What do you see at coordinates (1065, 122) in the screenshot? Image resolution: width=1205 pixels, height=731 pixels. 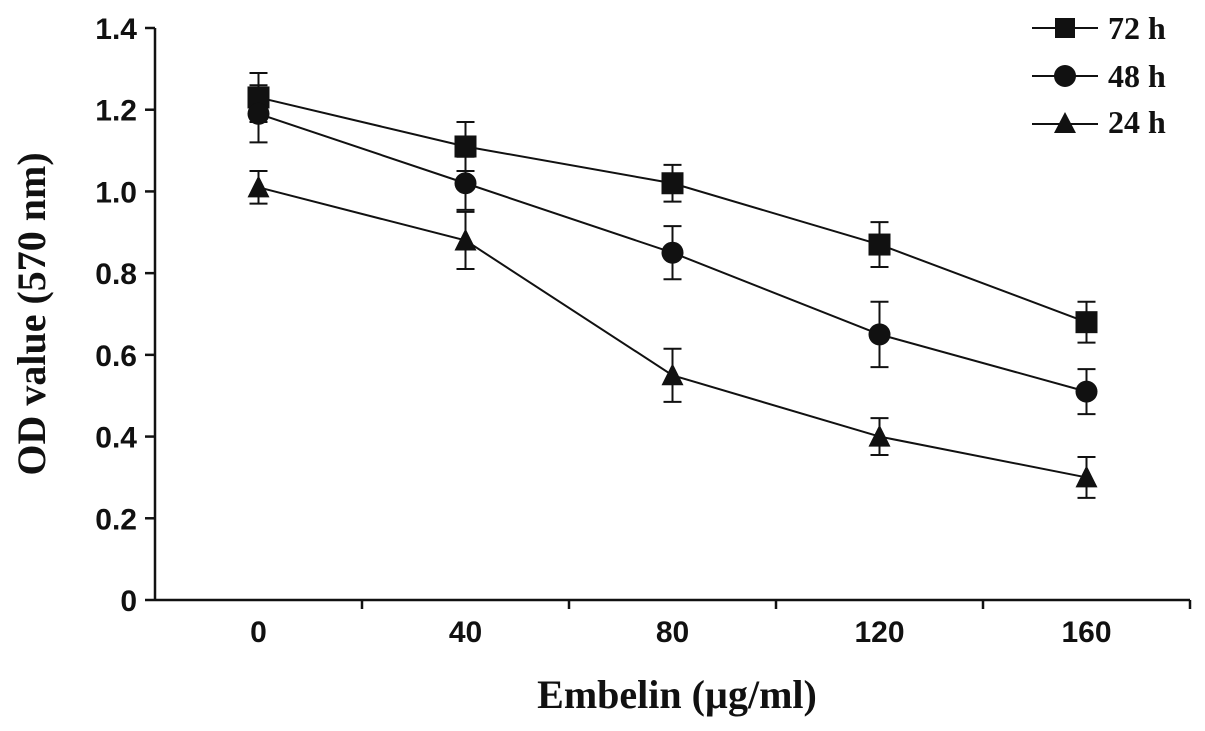 I see `legend-marker-triangle-icon` at bounding box center [1065, 122].